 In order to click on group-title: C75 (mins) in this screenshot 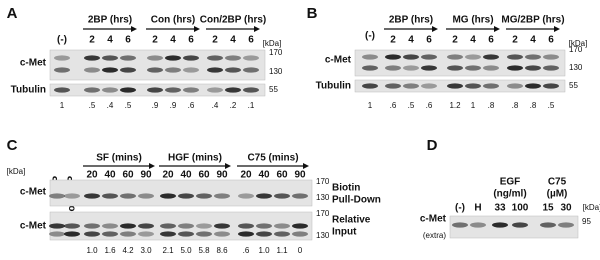, I will do `click(272, 158)`.